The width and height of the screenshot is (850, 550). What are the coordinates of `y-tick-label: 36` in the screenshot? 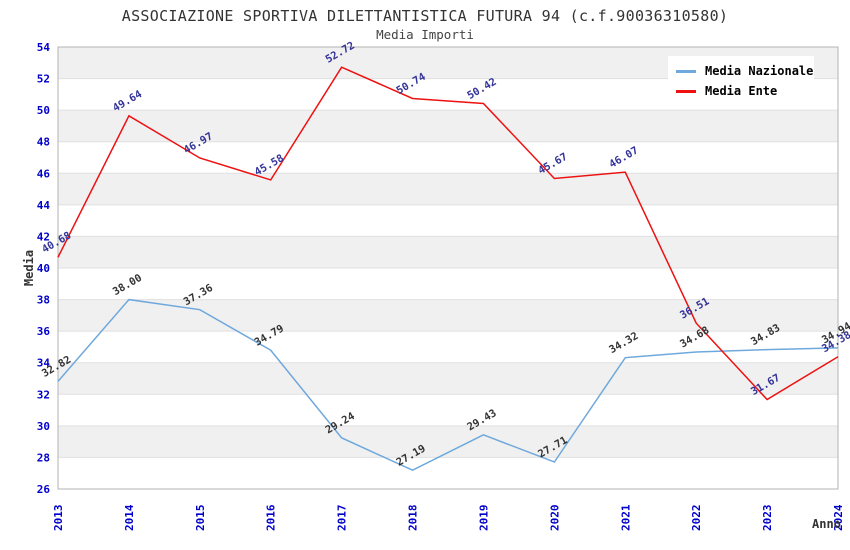 It's located at (44, 331).